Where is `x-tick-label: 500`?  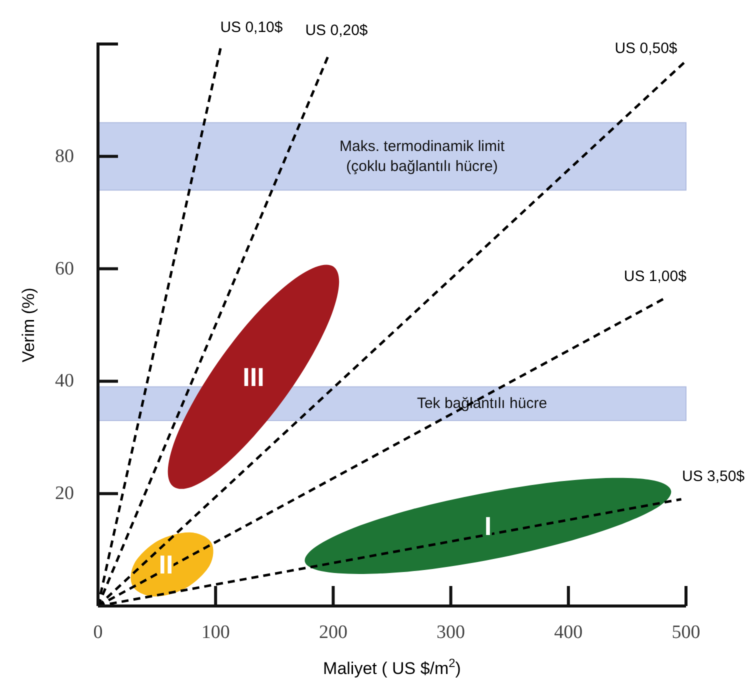 x-tick-label: 500 is located at coordinates (686, 632).